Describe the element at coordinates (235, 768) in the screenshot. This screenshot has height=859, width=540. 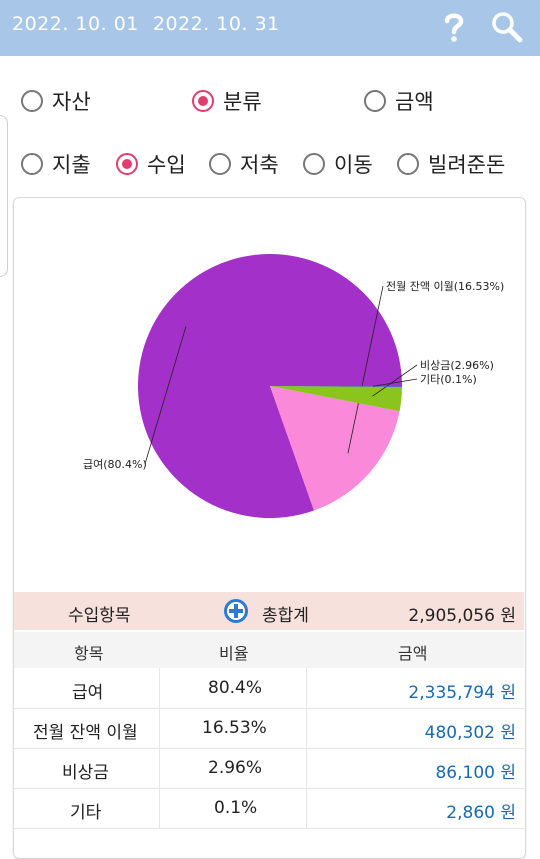
I see `row-ratio: 2.96%` at that location.